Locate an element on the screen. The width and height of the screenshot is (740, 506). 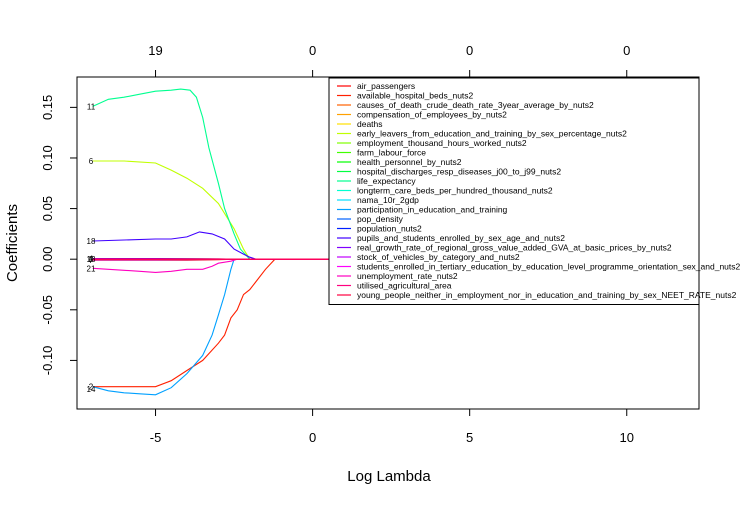
y-tick-label: 0.05 is located at coordinates (47, 208).